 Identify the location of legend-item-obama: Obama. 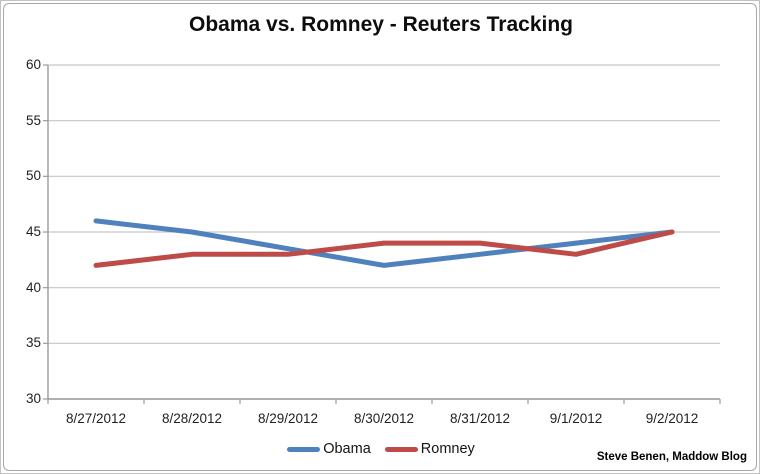
(329, 449).